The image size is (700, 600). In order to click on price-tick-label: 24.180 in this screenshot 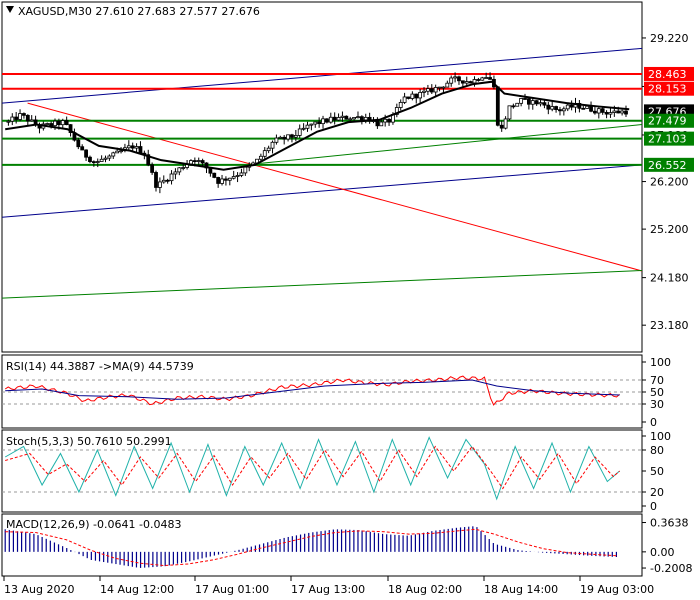, I will do `click(669, 278)`.